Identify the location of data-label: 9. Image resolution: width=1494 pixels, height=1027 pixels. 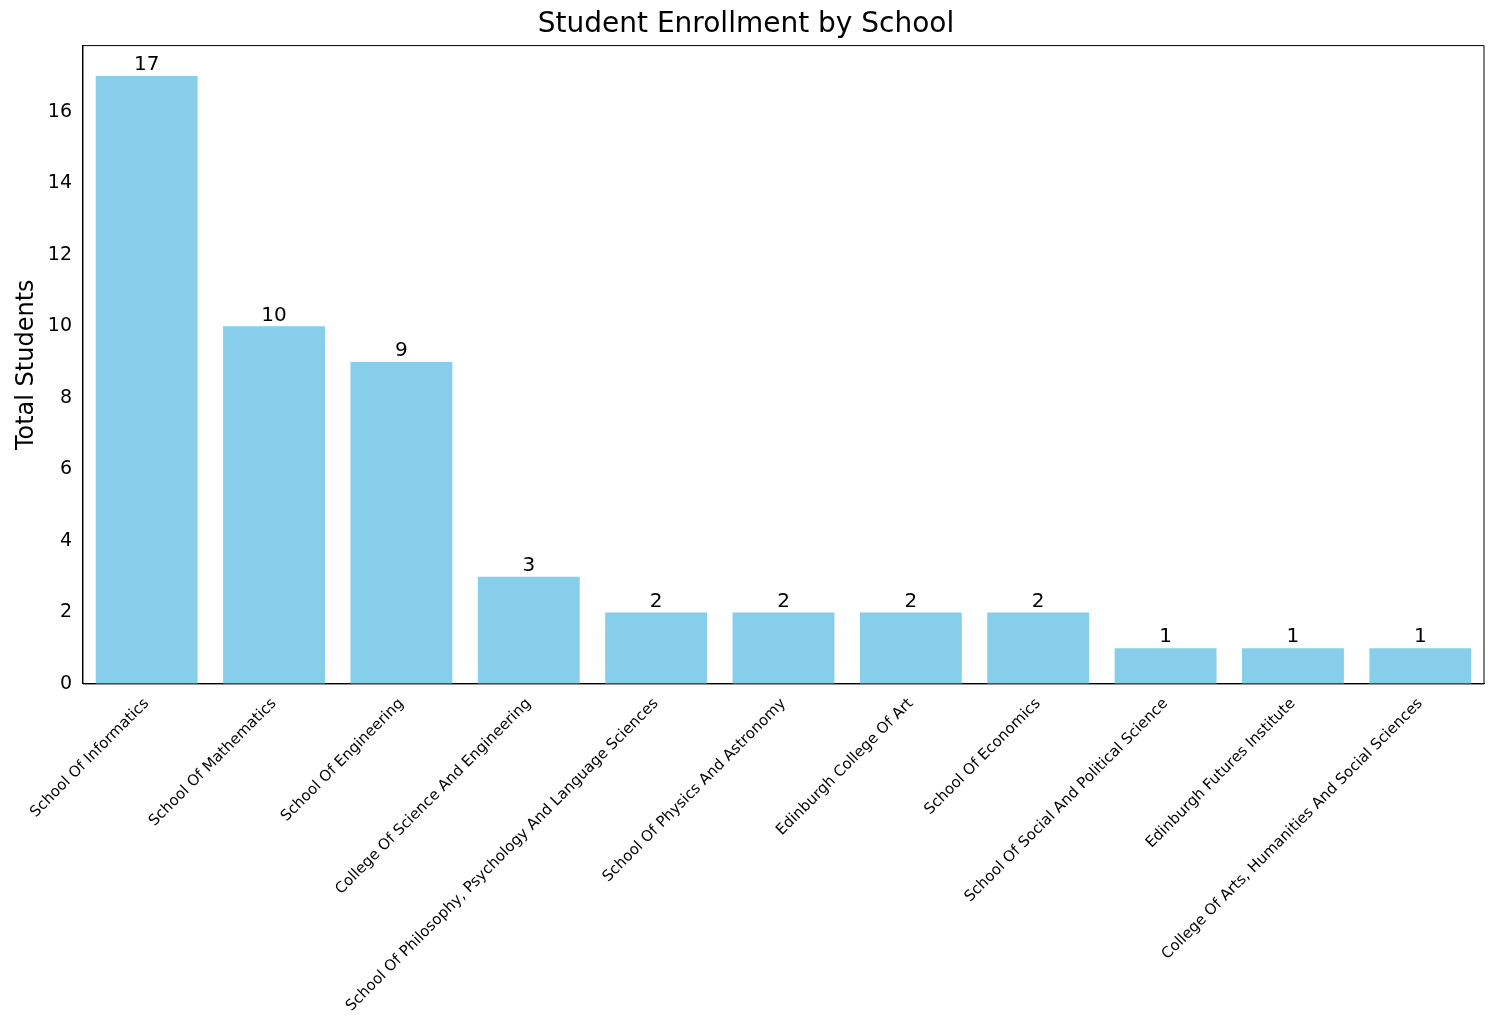
(401, 349).